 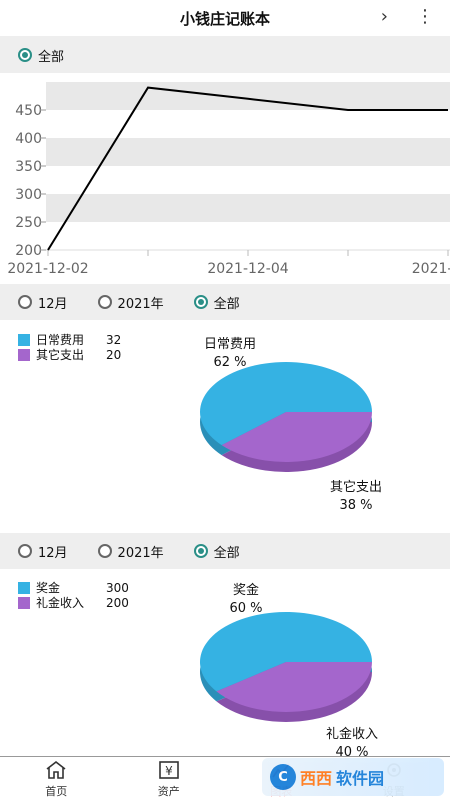 I want to click on legend-item: 其它支出 20, so click(x=69, y=354).